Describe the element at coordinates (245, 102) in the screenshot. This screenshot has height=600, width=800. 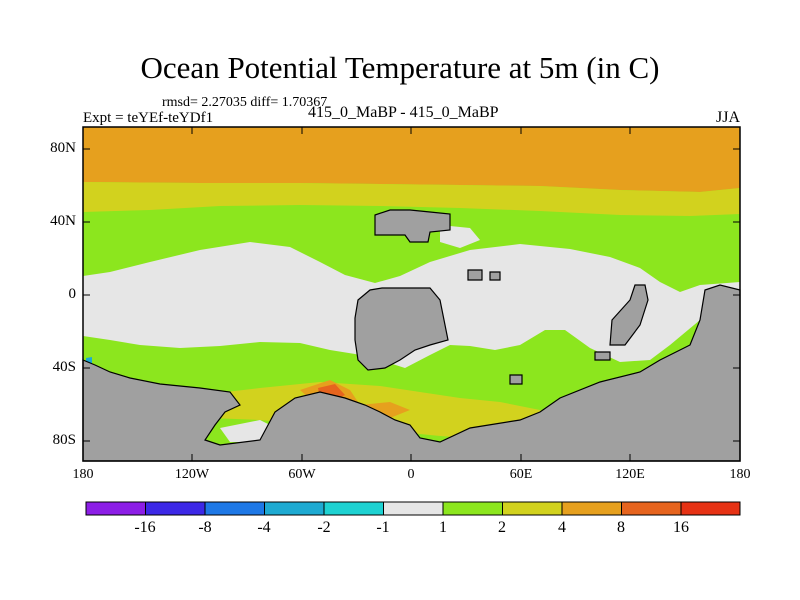
I see `stats-line: rmsd= 2.27035 diff= 1.70367` at that location.